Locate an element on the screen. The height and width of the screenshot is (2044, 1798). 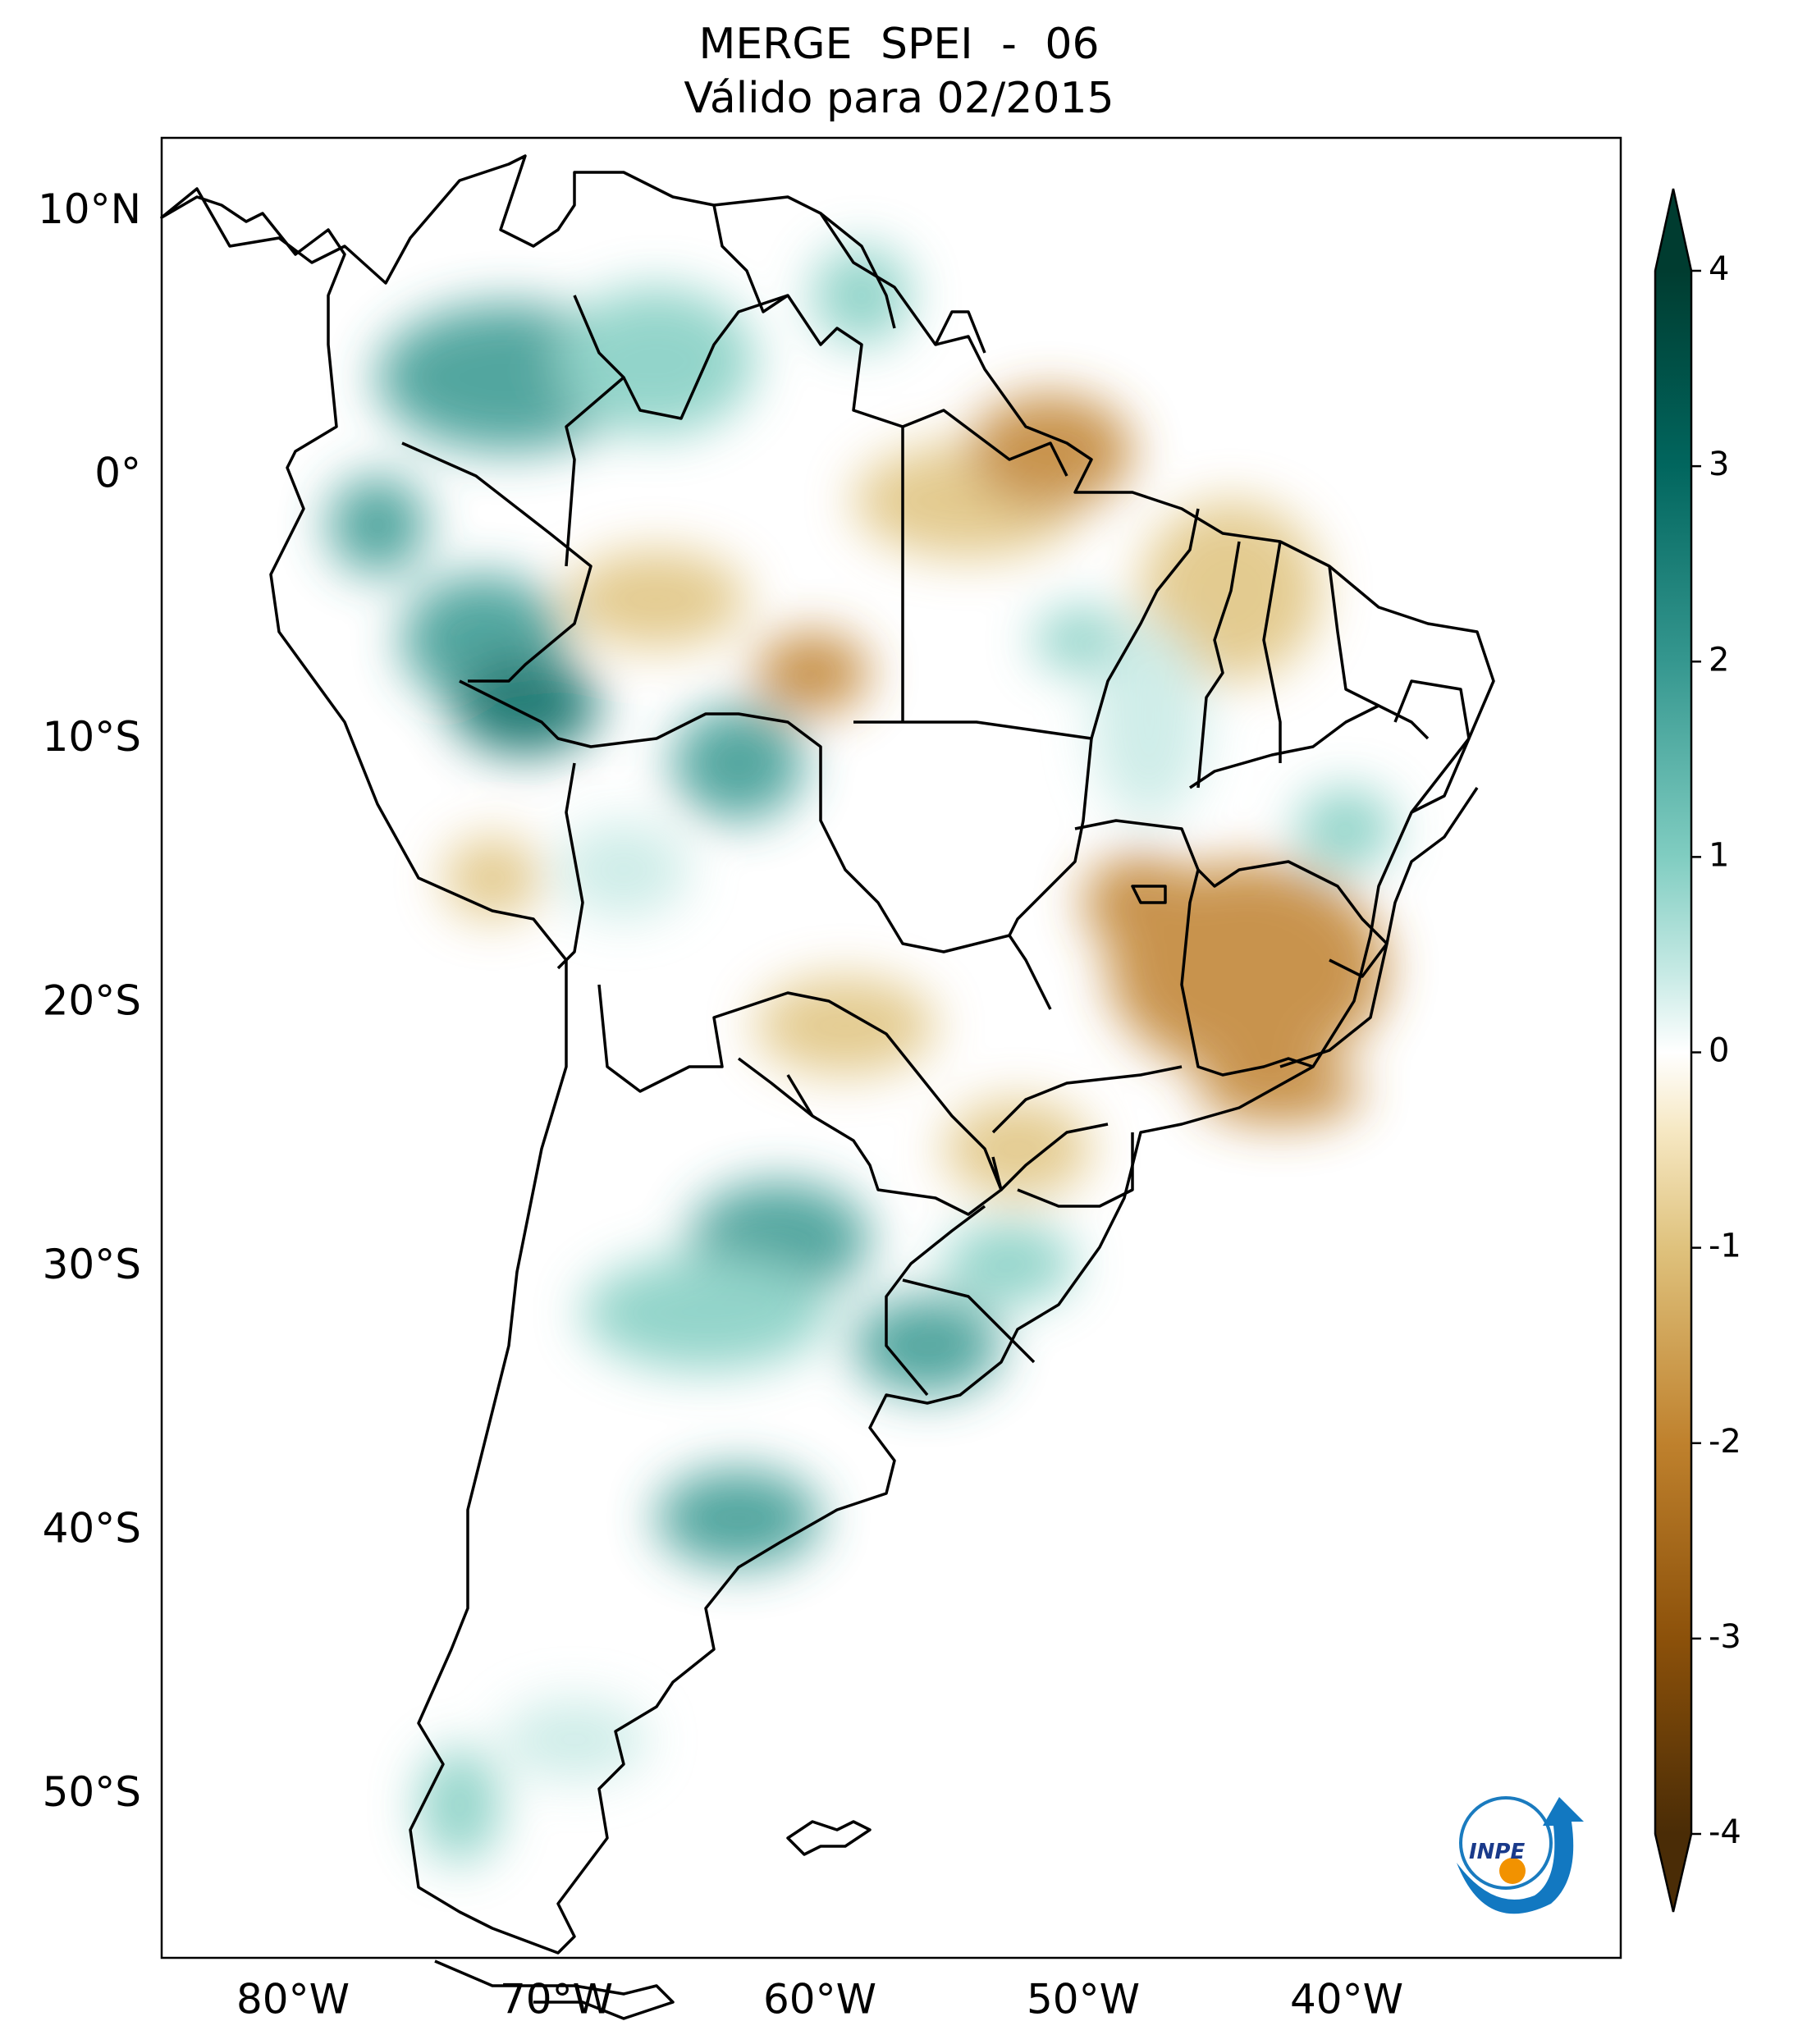
longitude-label: 40°W is located at coordinates (1346, 2000).